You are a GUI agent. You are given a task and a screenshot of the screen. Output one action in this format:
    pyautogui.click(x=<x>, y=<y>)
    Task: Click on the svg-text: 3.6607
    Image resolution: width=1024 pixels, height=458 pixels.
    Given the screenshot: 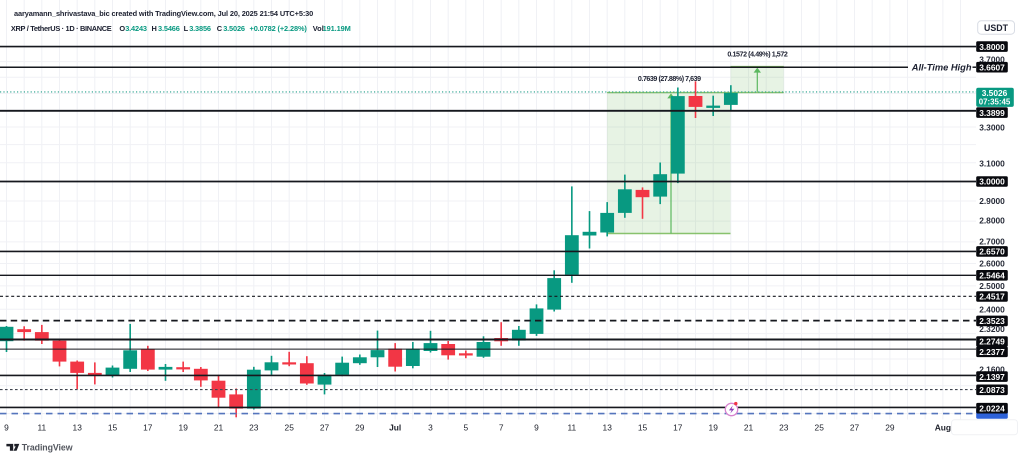 What is the action you would take?
    pyautogui.click(x=992, y=67)
    